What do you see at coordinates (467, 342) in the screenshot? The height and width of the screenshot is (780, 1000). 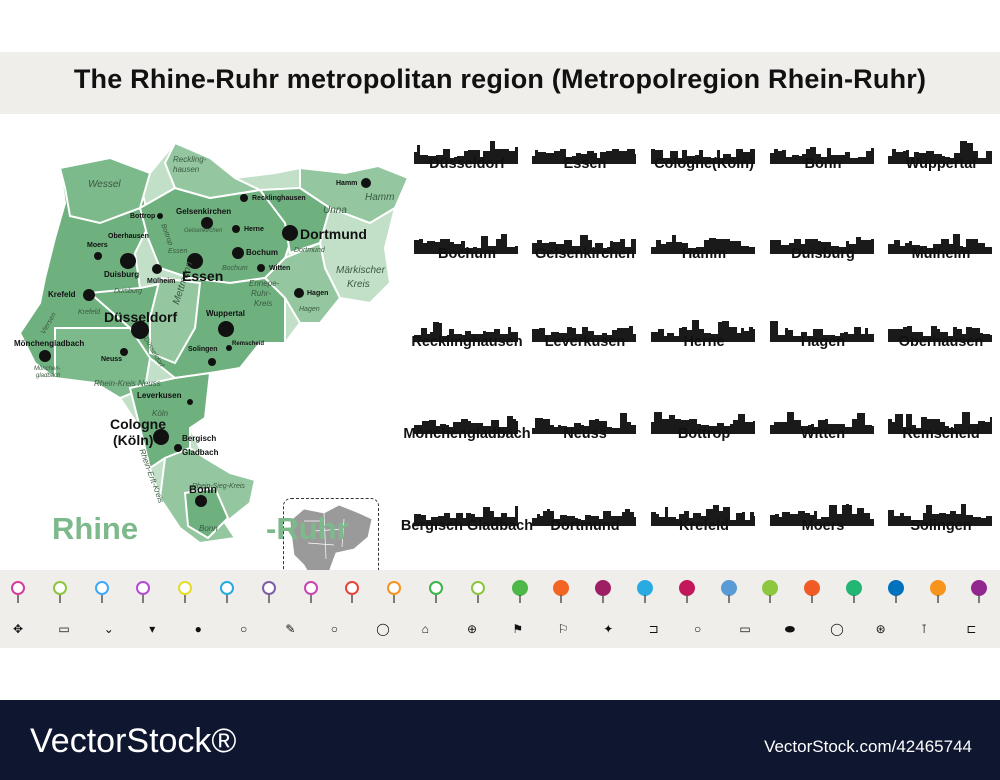 I see `skyline-city-name: Recklinghausen` at bounding box center [467, 342].